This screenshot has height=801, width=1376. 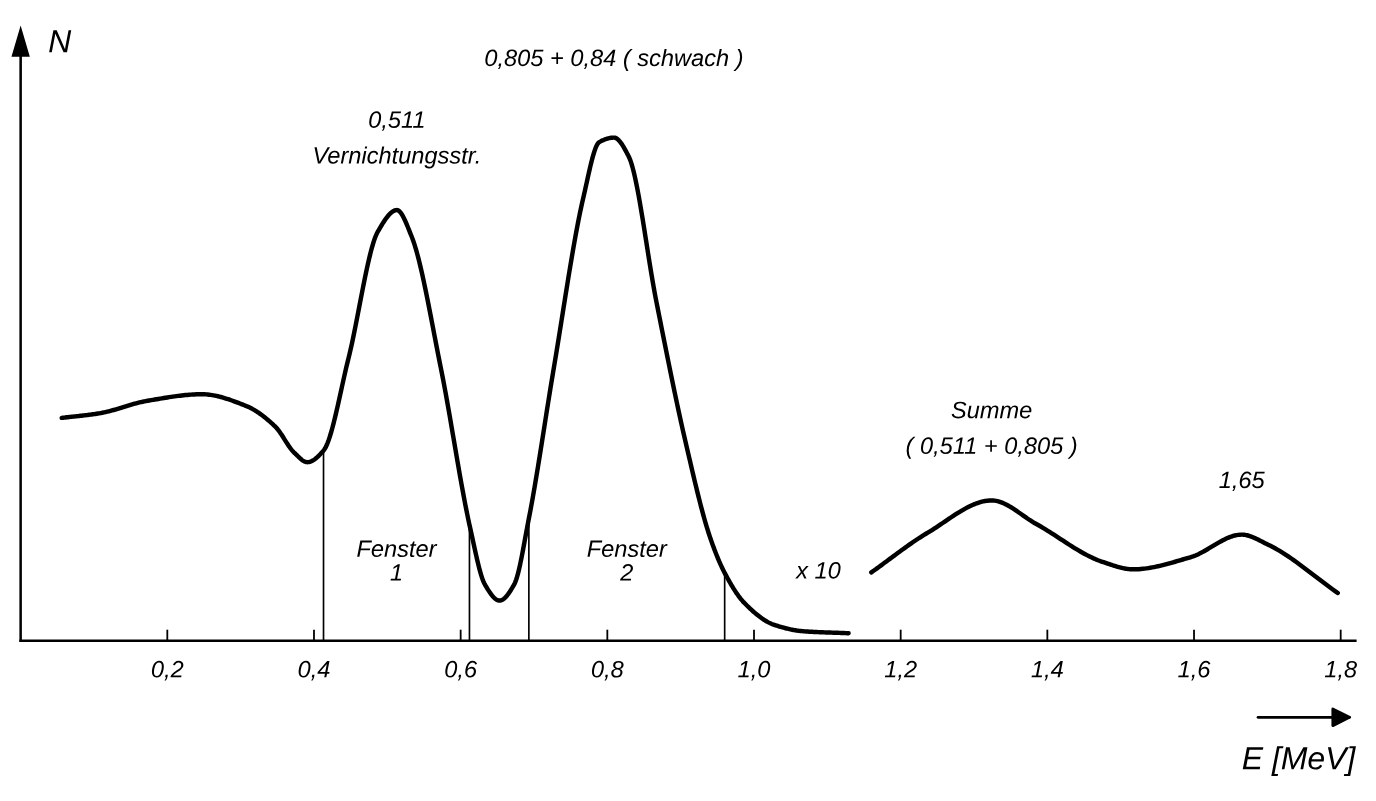 I want to click on x-tick-label: 0,6, so click(x=461, y=670).